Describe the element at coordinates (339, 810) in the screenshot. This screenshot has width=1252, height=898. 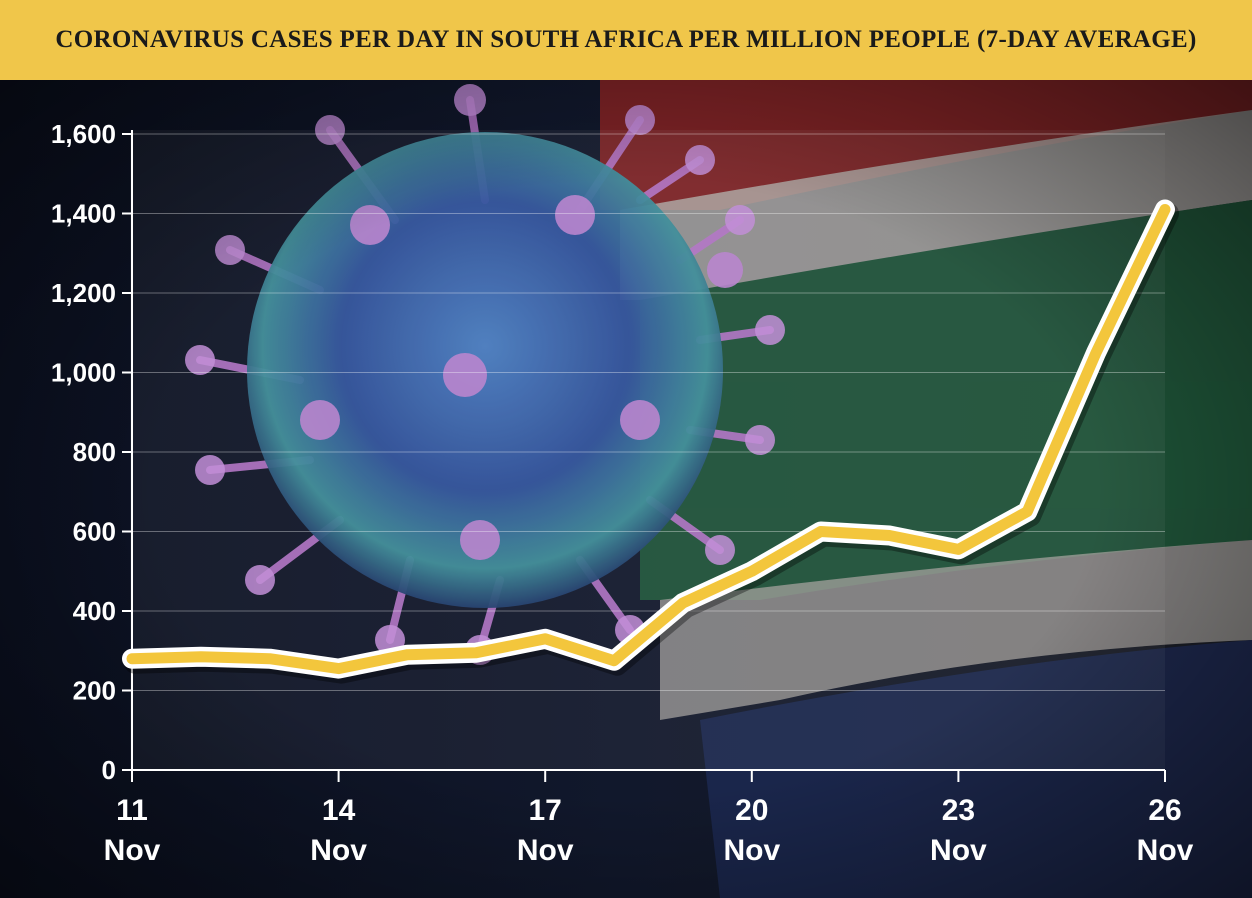
I see `x-tick-day-14: 14` at that location.